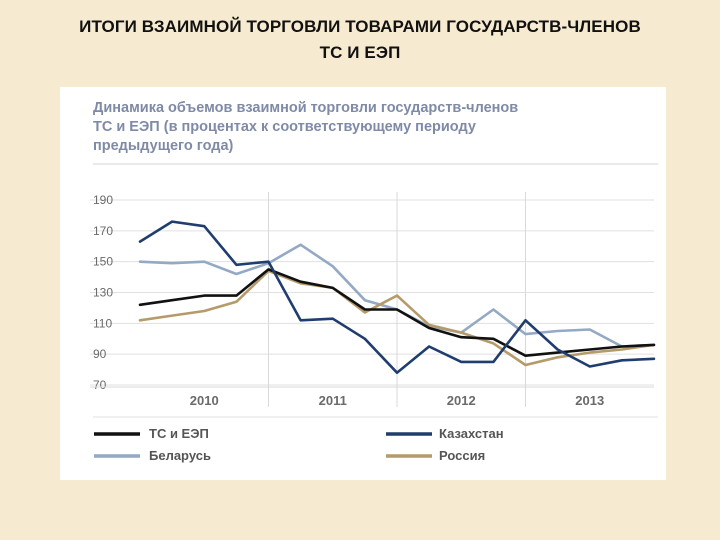 The height and width of the screenshot is (540, 720). I want to click on x-tick-label: 2012, so click(461, 400).